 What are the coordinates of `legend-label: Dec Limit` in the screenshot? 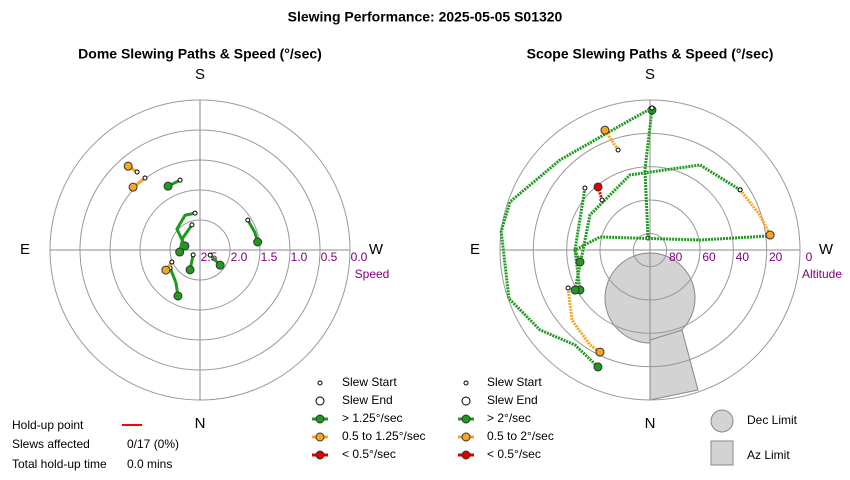 It's located at (772, 420).